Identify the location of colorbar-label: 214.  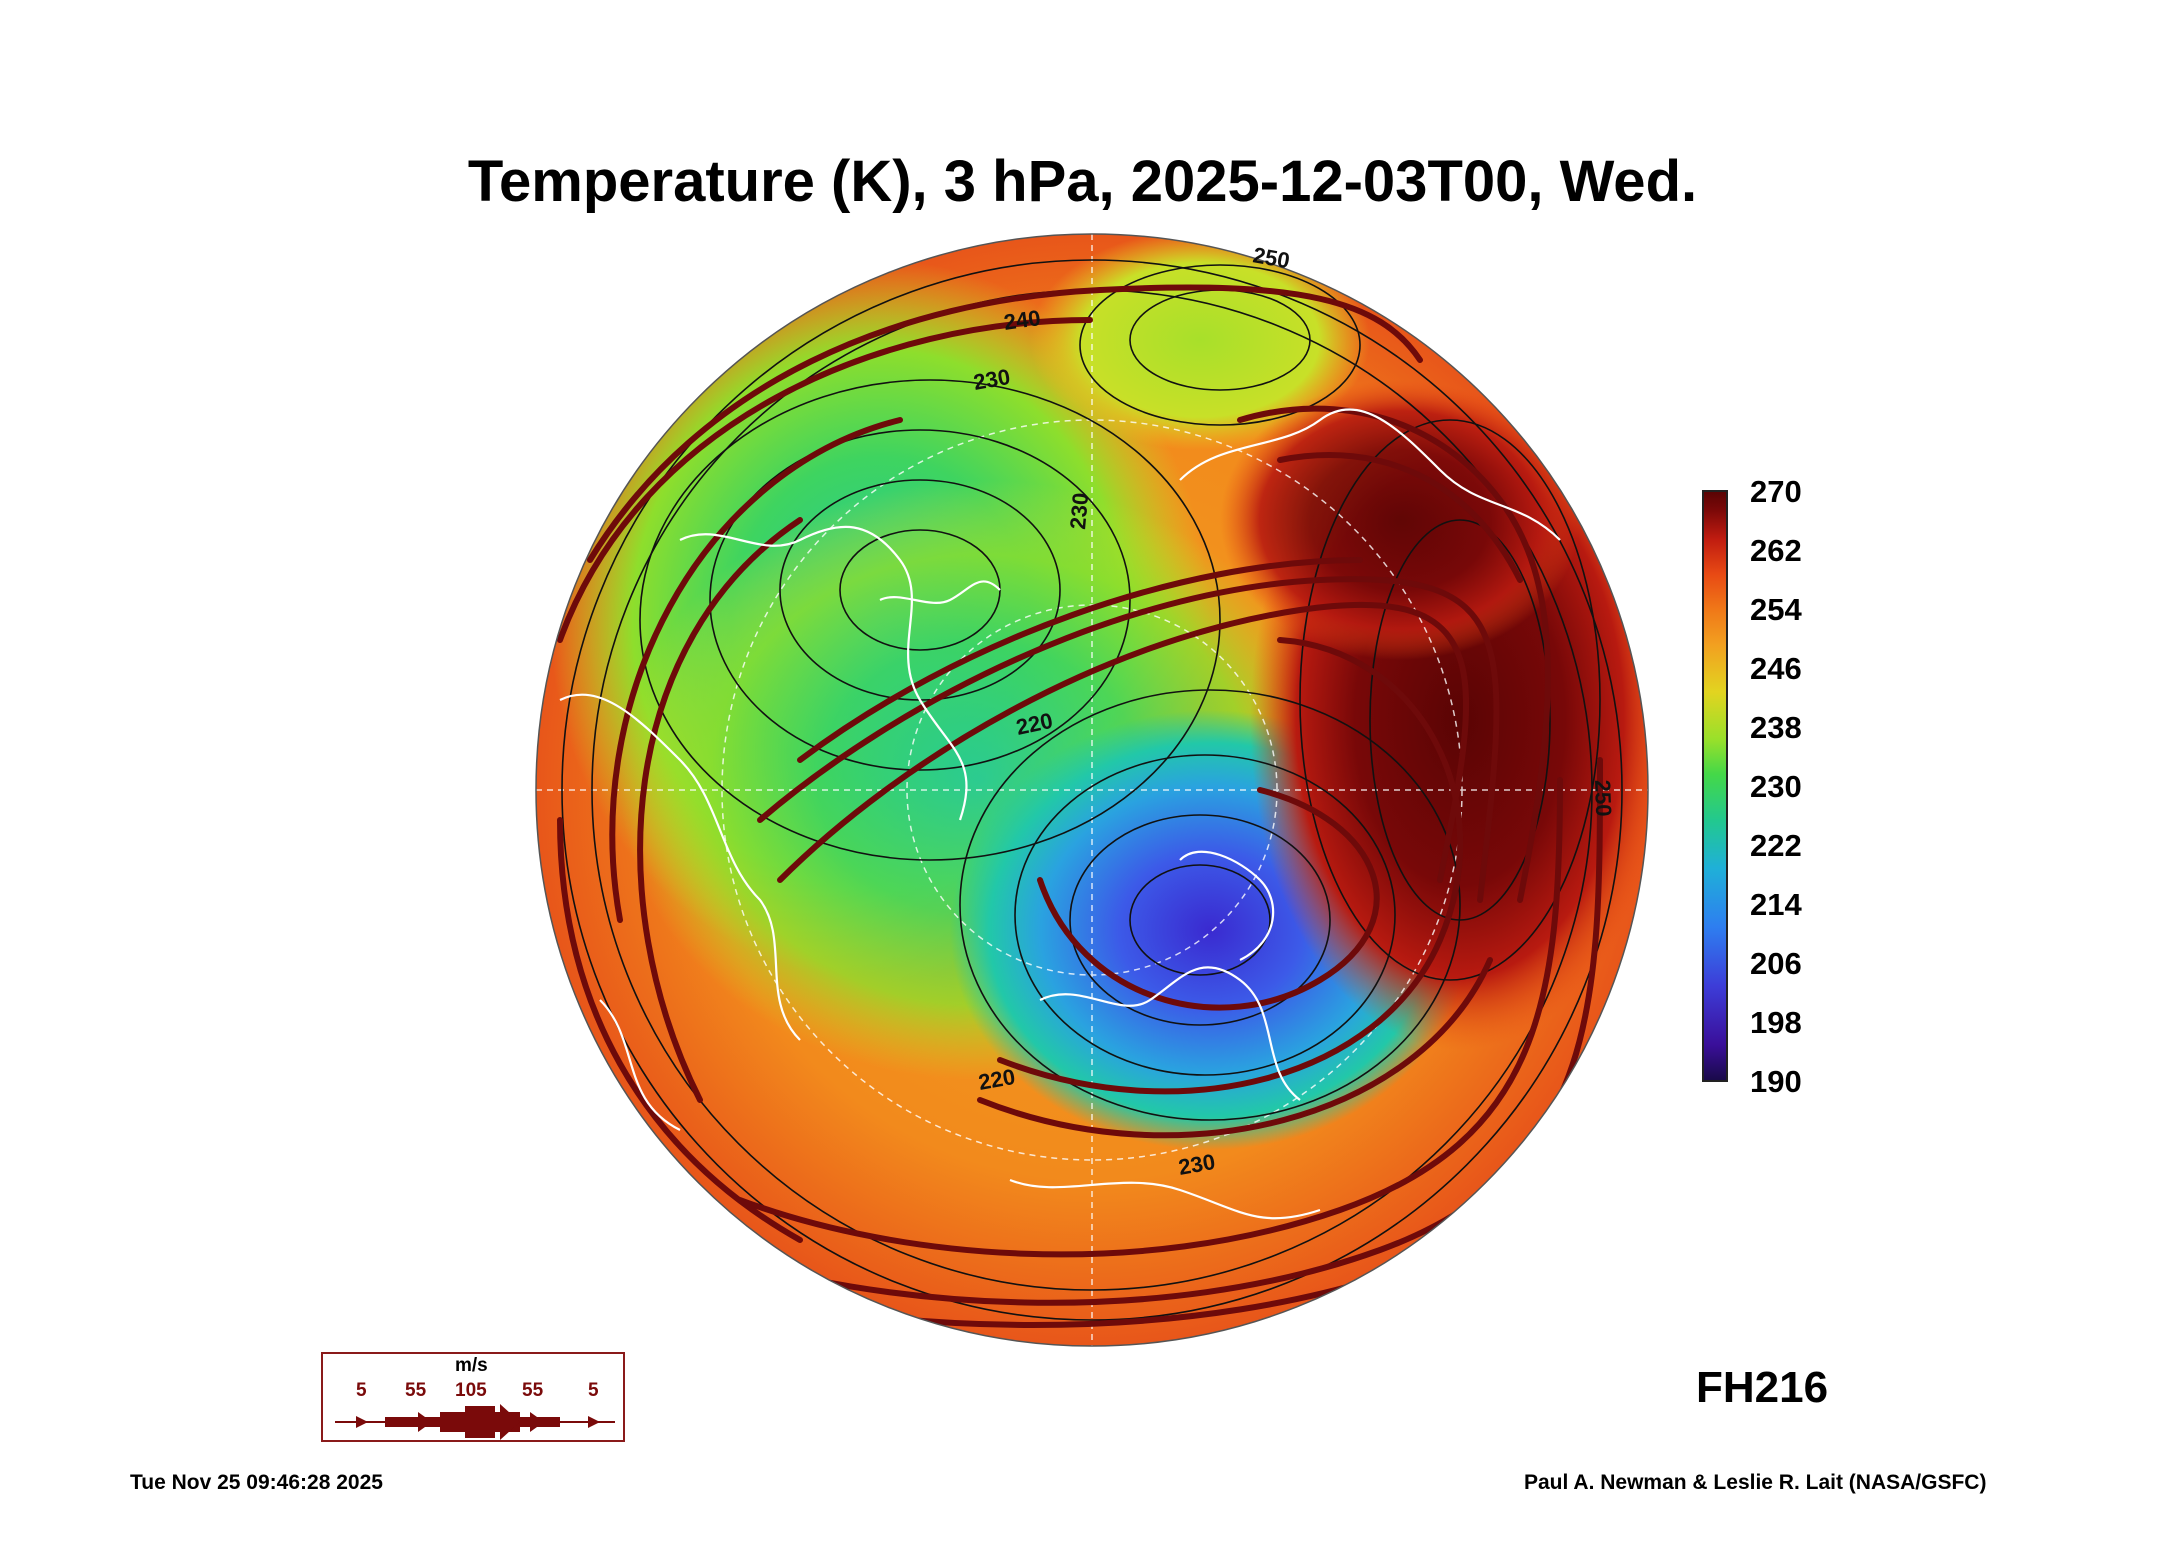
(1776, 904).